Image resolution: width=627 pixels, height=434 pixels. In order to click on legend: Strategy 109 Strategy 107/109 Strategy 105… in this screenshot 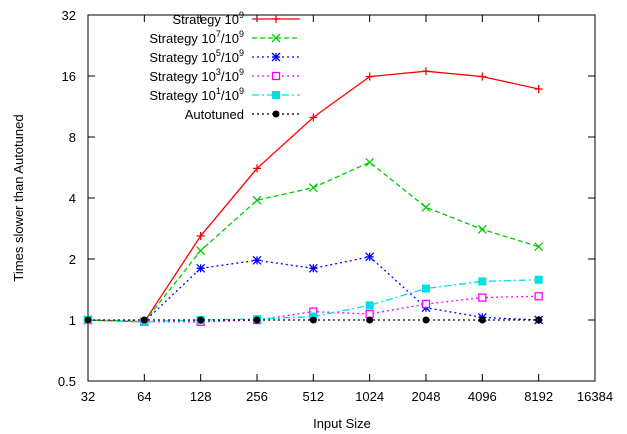, I will do `click(224, 66)`.